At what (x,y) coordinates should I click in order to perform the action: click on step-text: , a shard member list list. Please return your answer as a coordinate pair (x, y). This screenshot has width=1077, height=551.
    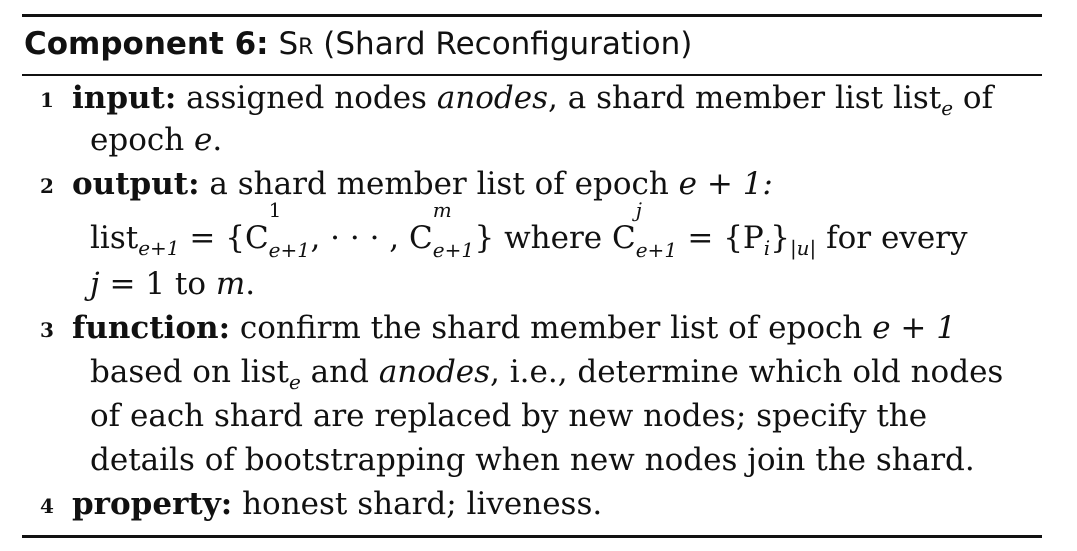
    Looking at the image, I should click on (745, 98).